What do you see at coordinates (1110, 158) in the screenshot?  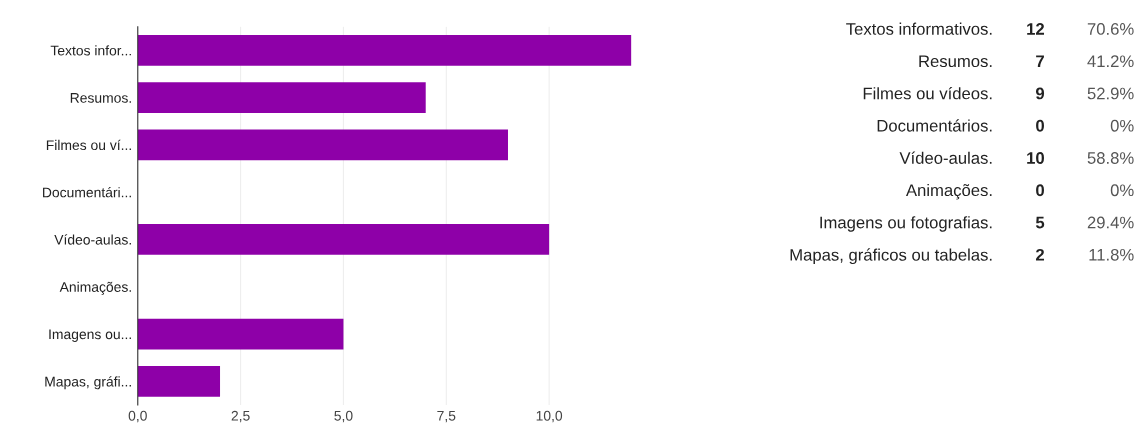 I see `data-label: 58.8%` at bounding box center [1110, 158].